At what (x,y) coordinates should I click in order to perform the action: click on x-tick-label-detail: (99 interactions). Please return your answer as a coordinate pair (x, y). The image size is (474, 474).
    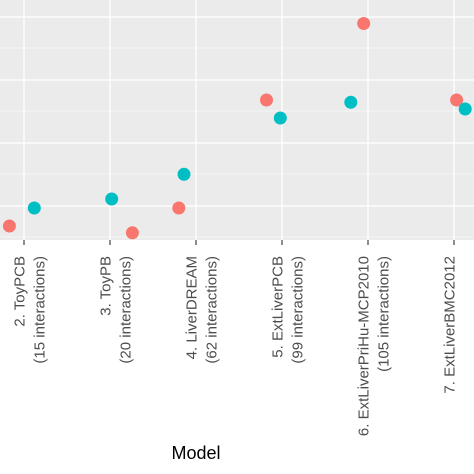
    Looking at the image, I should click on (298, 310).